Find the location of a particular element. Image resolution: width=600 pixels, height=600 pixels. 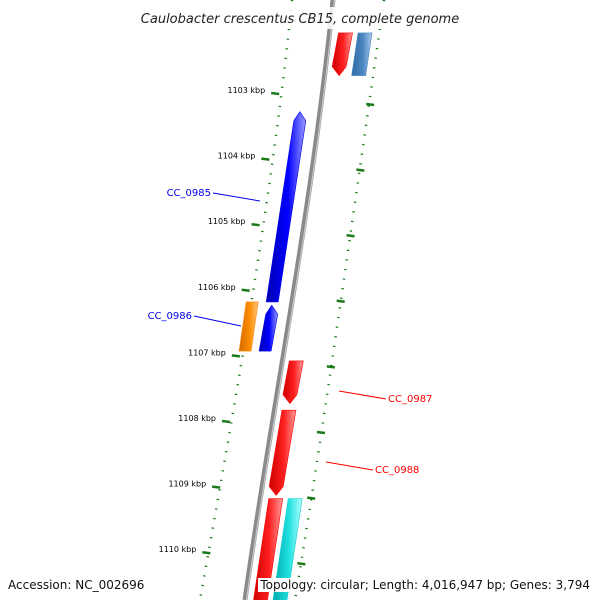

tick-label: 1104 kbp is located at coordinates (237, 156).